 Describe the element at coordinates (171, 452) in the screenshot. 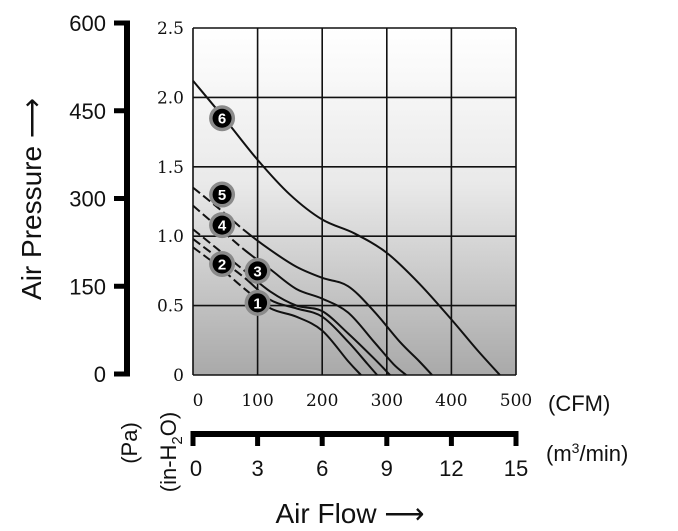

I see `inh2o-unit-label: (in-H2O)` at that location.